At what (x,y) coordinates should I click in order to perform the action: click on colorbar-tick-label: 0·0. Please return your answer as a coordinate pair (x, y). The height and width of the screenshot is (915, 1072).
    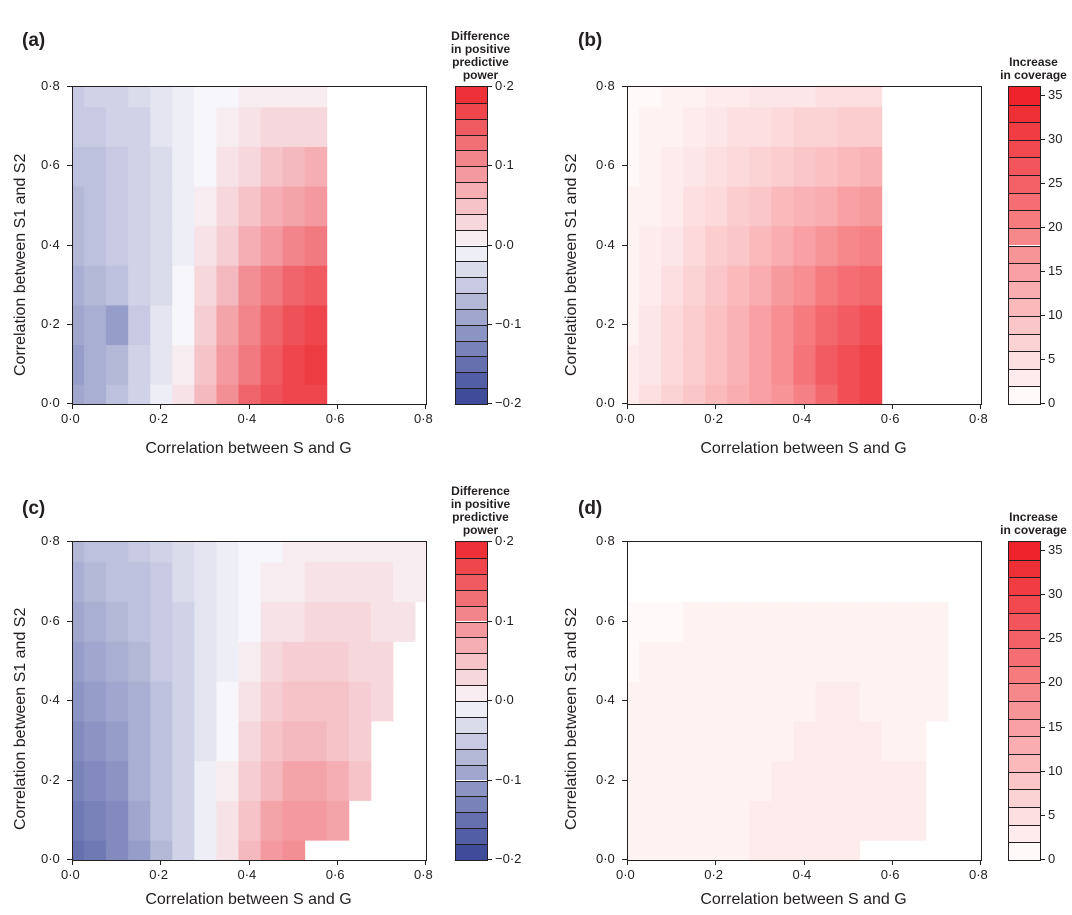
    Looking at the image, I should click on (504, 699).